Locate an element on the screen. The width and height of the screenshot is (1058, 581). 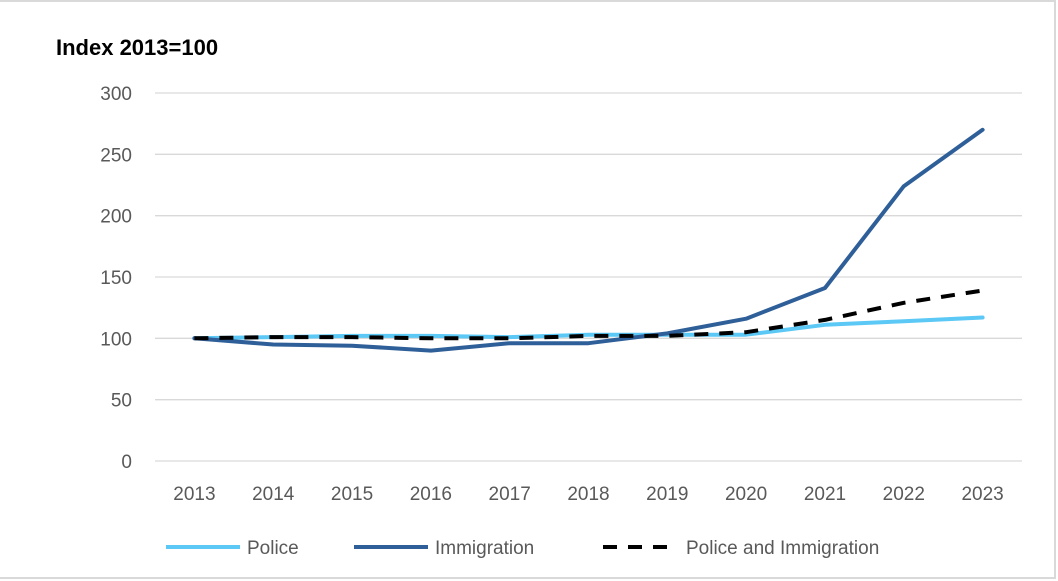
y-axis-ticks: 0 50 100 150 200 250 300 is located at coordinates (116, 278).